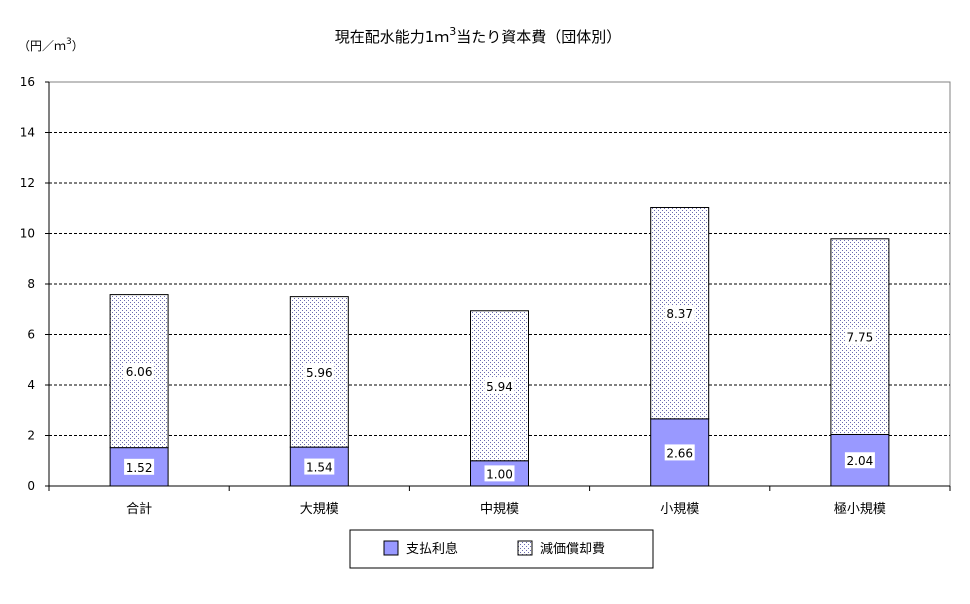 This screenshot has width=970, height=604. I want to click on x-tick-label: 中規模, so click(499, 509).